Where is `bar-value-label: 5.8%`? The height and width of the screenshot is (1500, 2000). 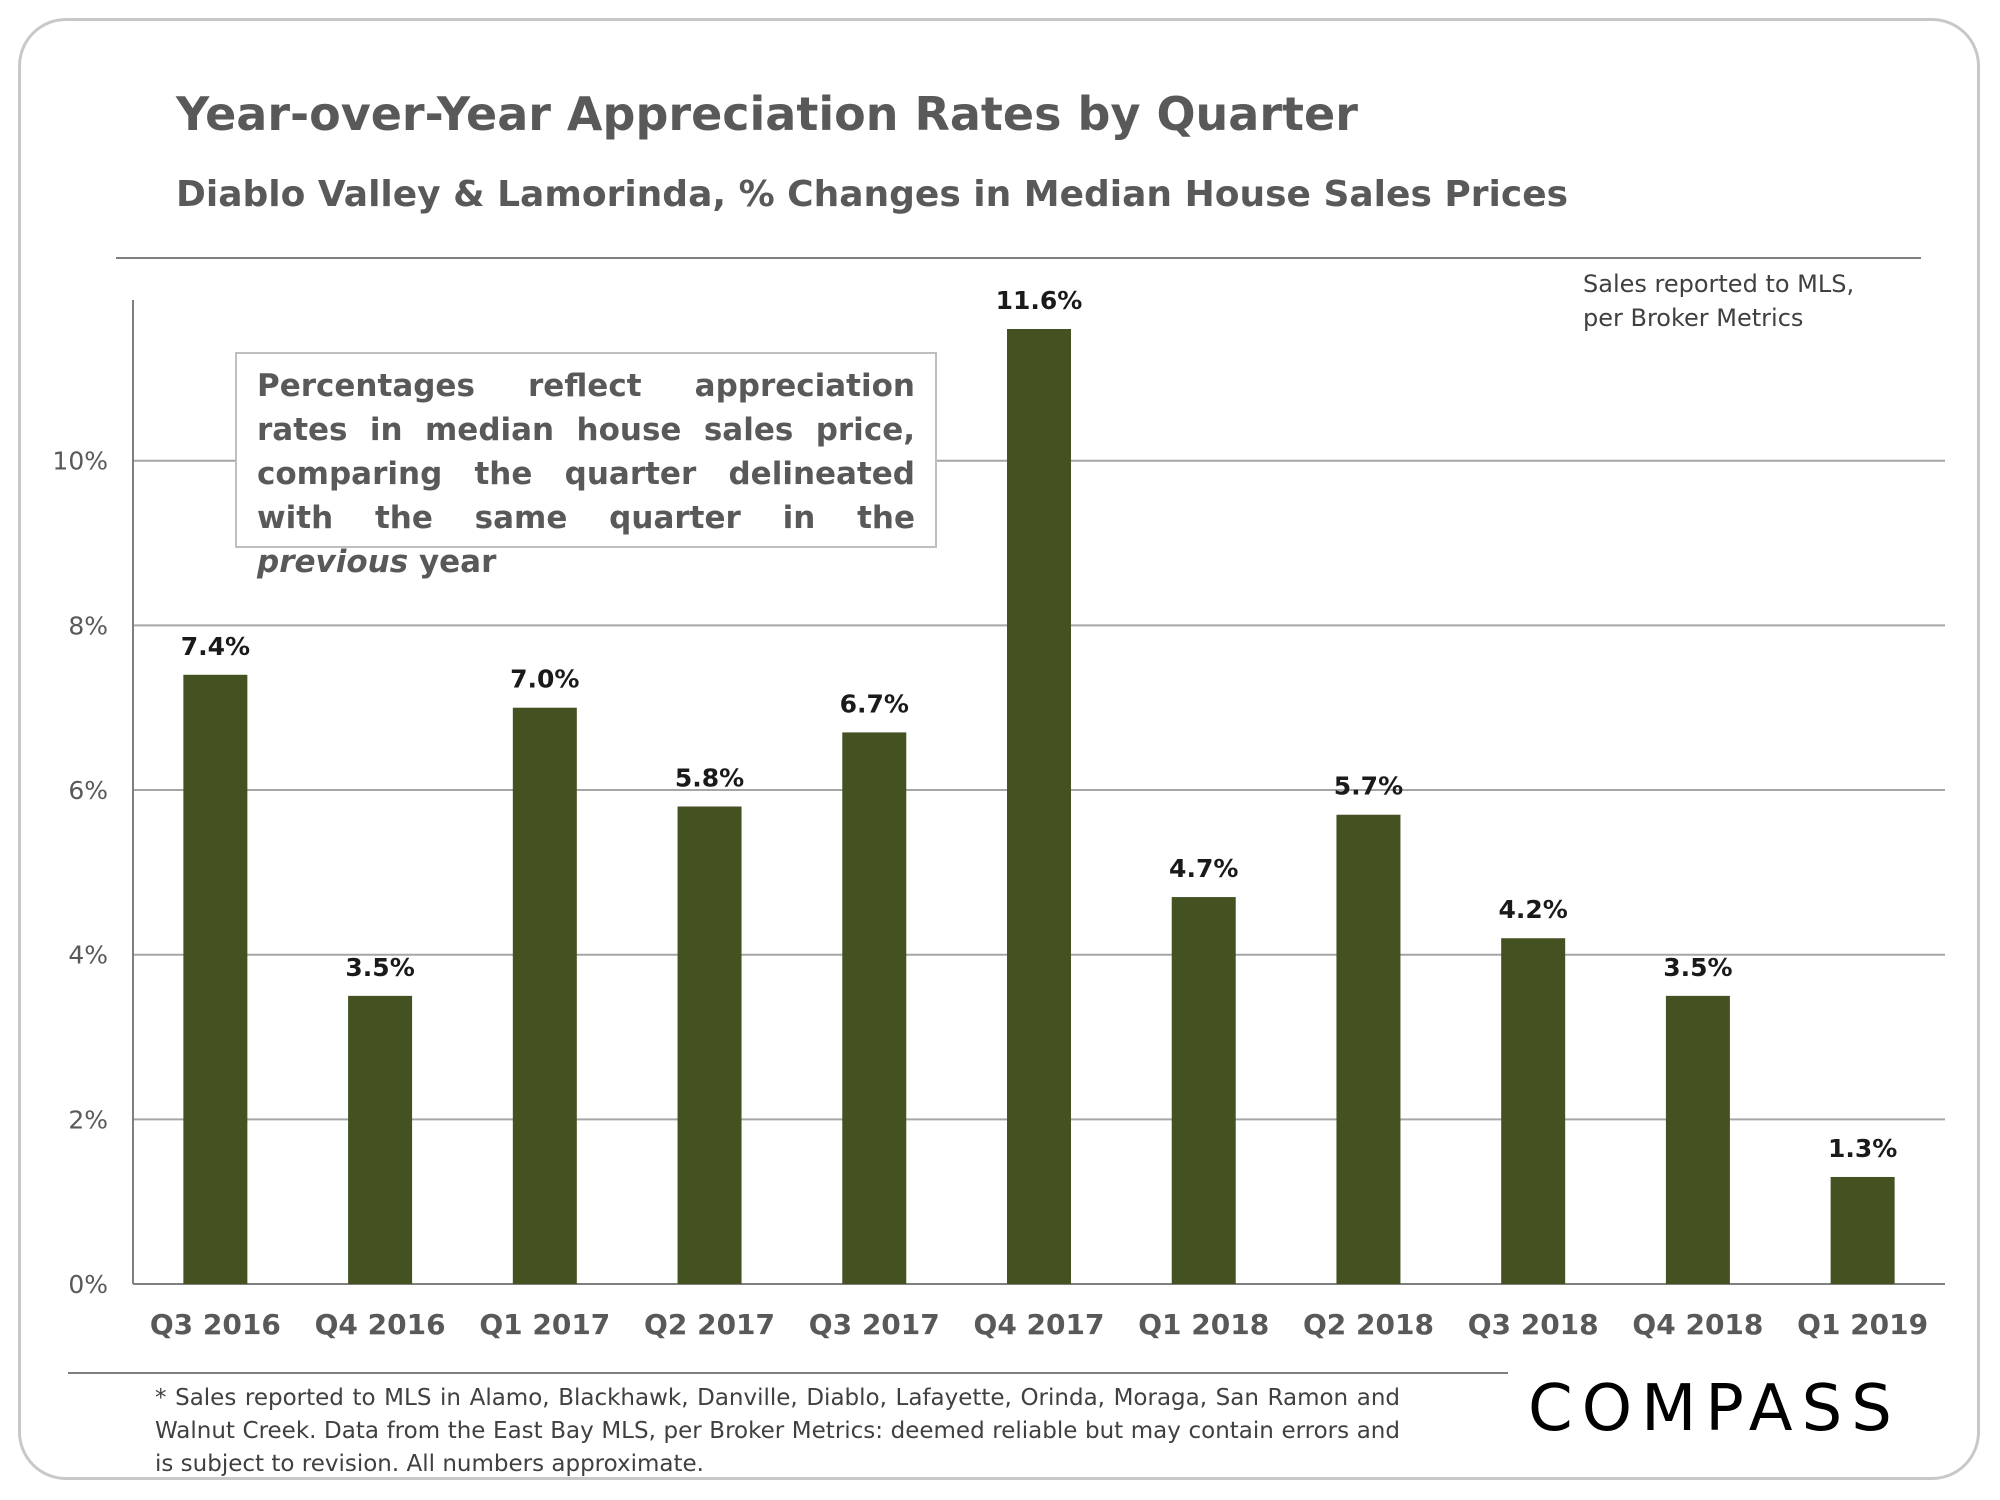
bar-value-label: 5.8% is located at coordinates (709, 778).